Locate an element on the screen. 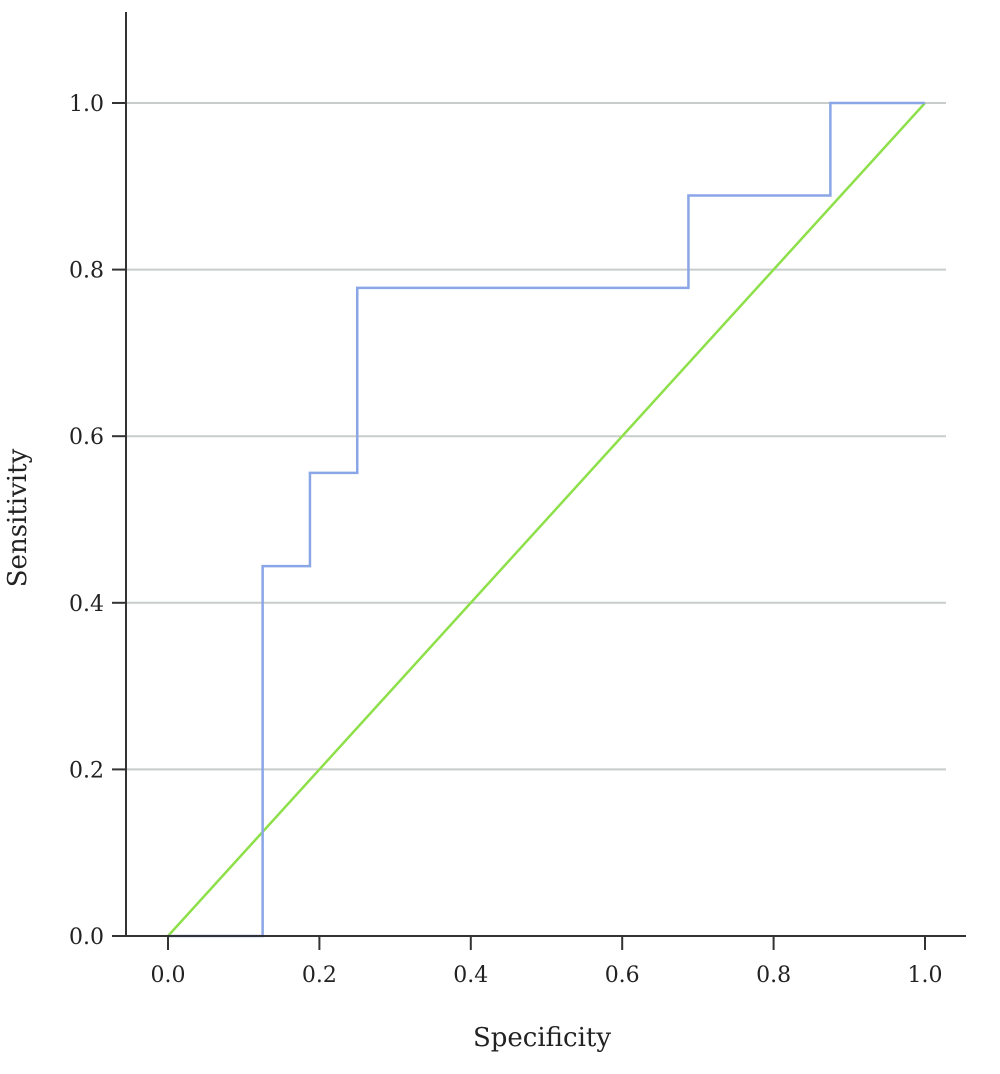 The width and height of the screenshot is (1000, 1074). y-tick-label-5: 1.0 is located at coordinates (86, 104).